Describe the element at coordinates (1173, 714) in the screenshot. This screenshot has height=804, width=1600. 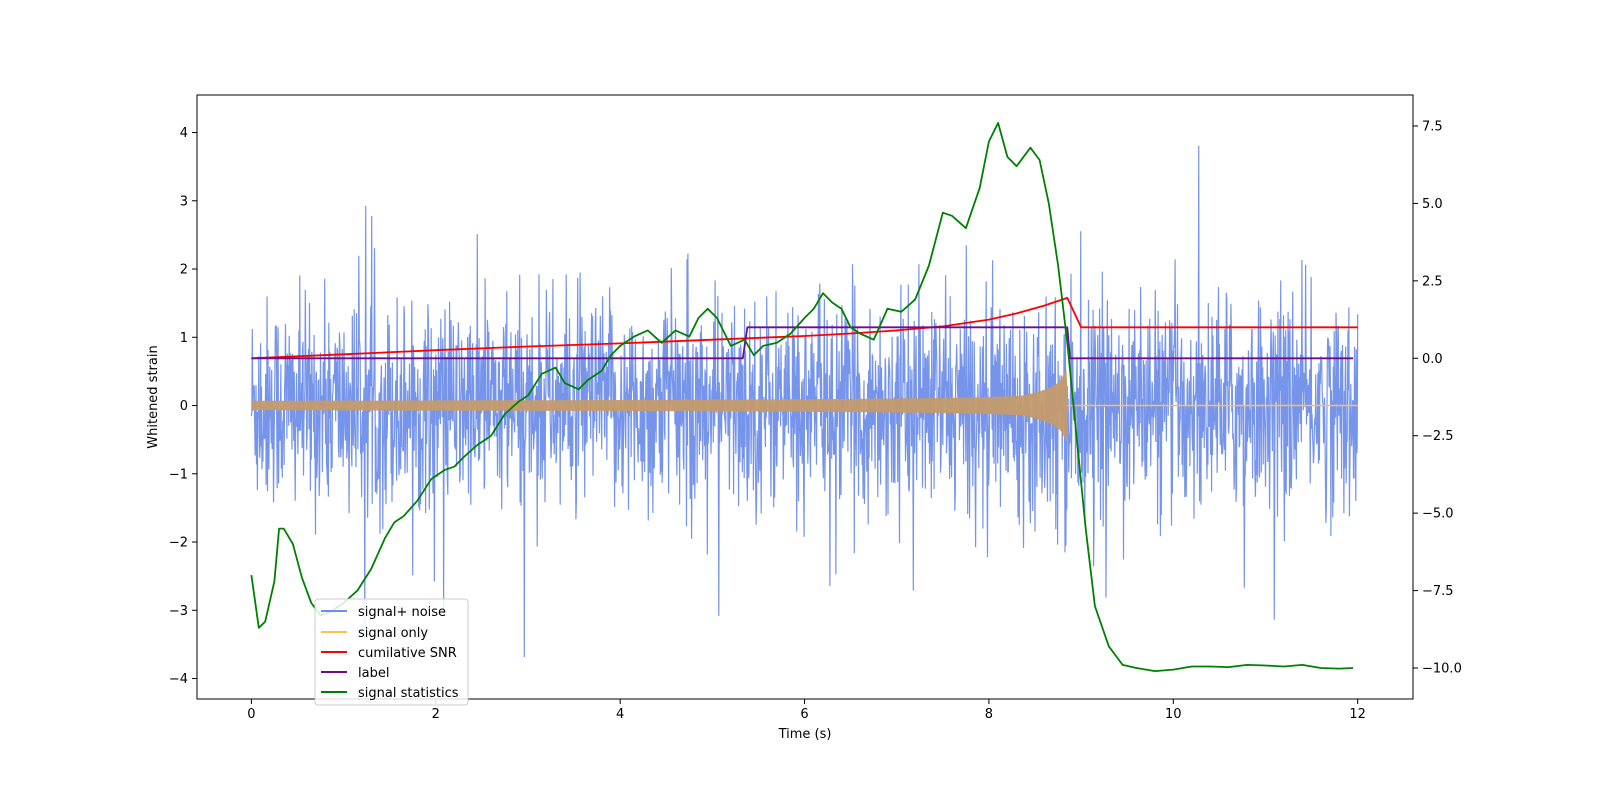
I see `x-tick-label: 10` at that location.